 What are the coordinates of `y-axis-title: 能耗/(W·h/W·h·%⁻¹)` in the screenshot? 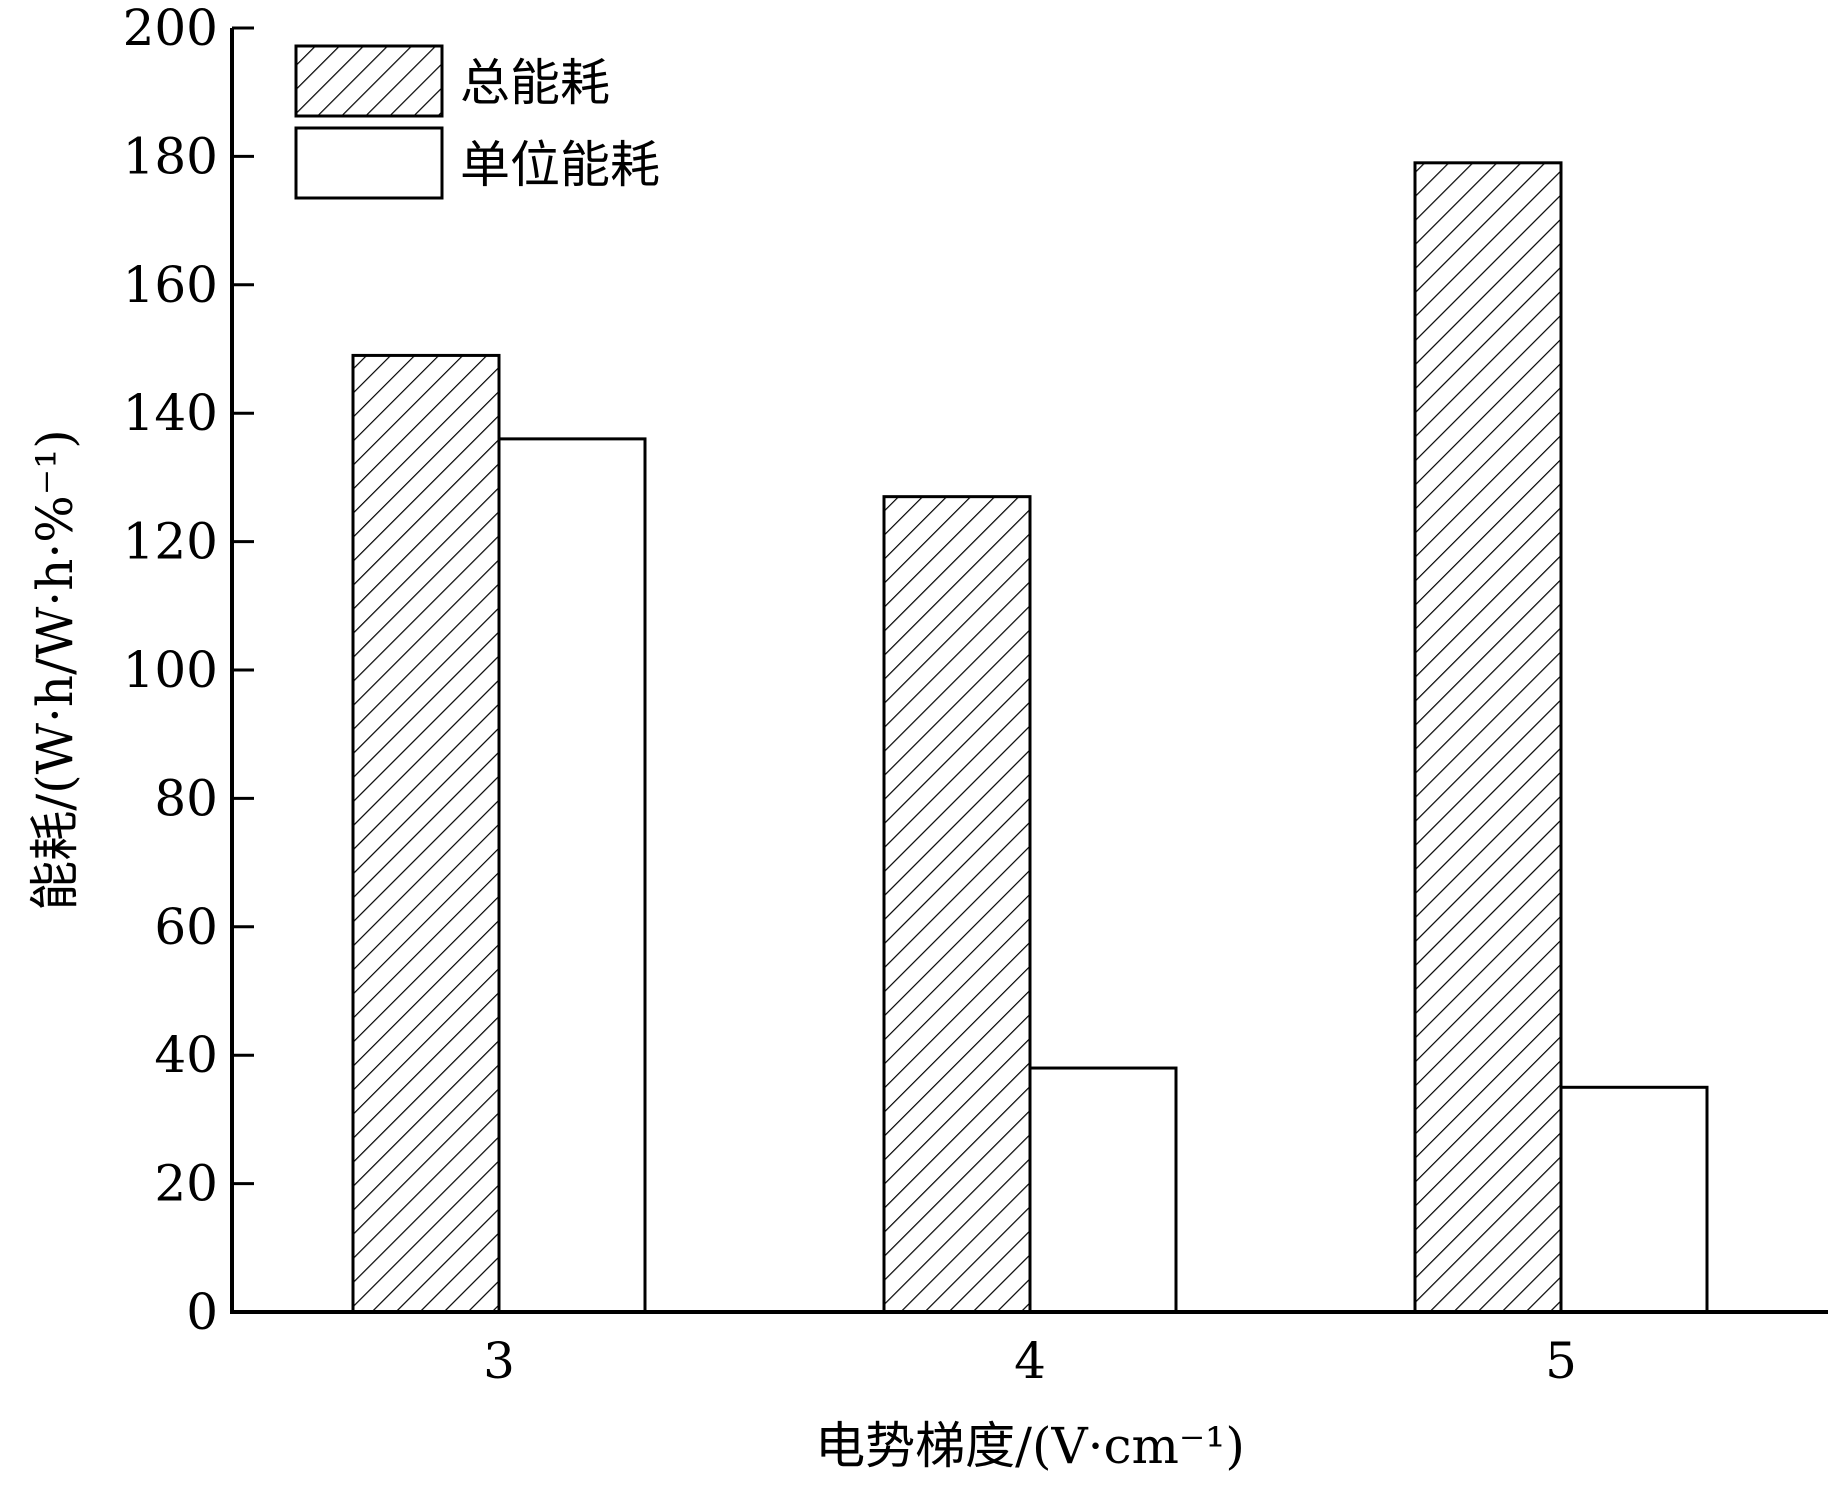 It's located at (55, 670).